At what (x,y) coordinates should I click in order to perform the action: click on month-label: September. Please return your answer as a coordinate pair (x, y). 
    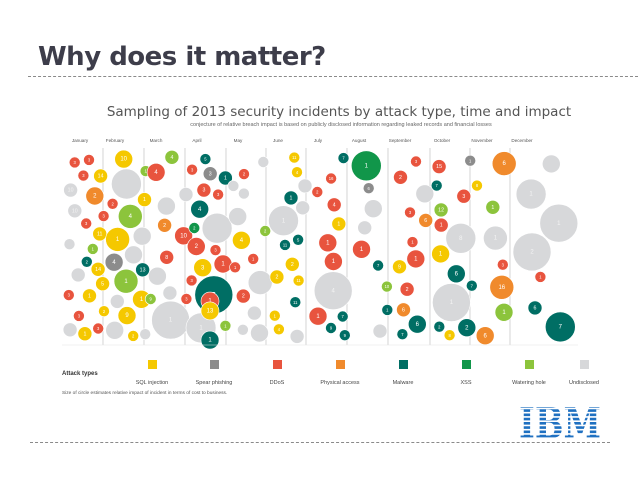
    Looking at the image, I should click on (400, 140).